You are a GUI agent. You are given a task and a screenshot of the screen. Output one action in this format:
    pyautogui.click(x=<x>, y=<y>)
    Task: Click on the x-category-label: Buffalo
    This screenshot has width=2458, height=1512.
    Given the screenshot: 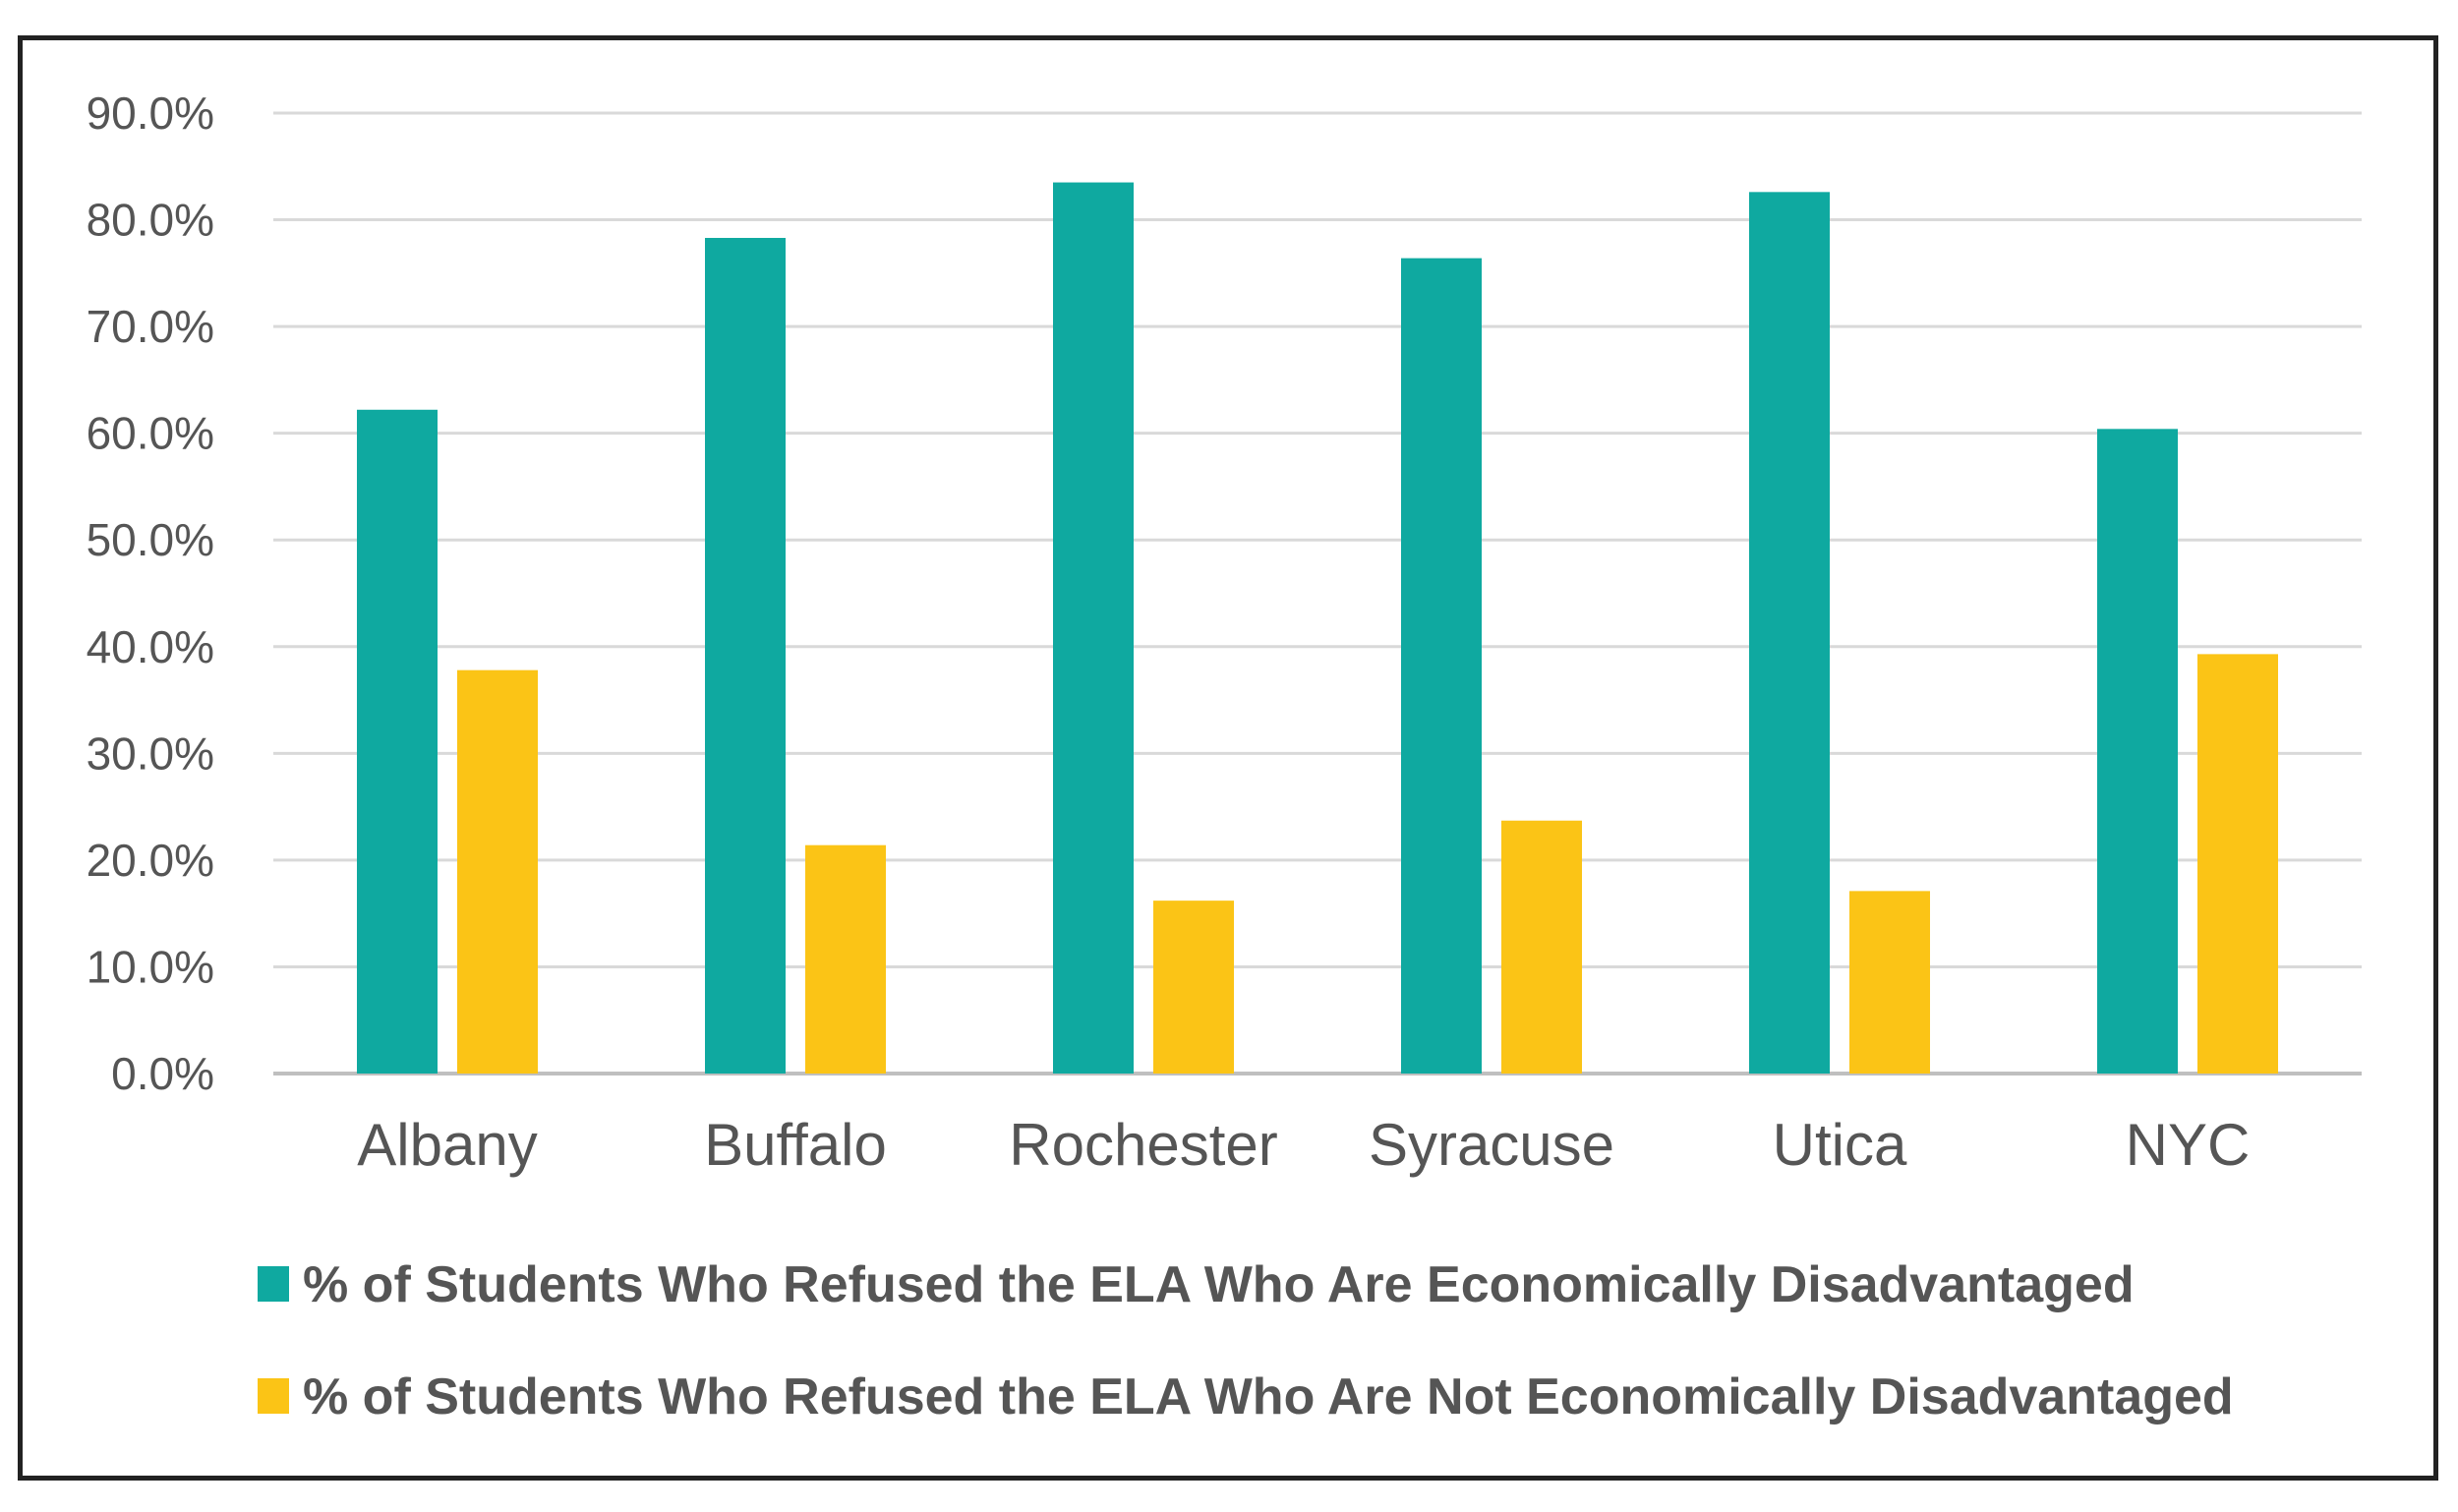 What is the action you would take?
    pyautogui.click(x=795, y=1145)
    